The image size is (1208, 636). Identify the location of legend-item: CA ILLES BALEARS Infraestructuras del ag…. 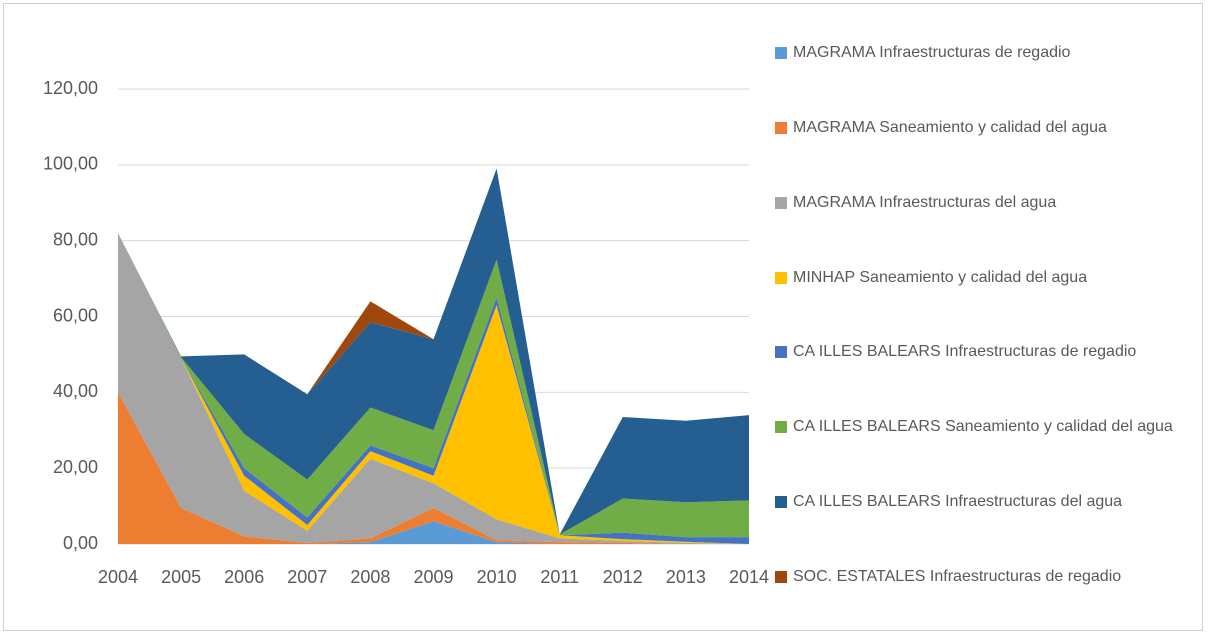
(985, 502).